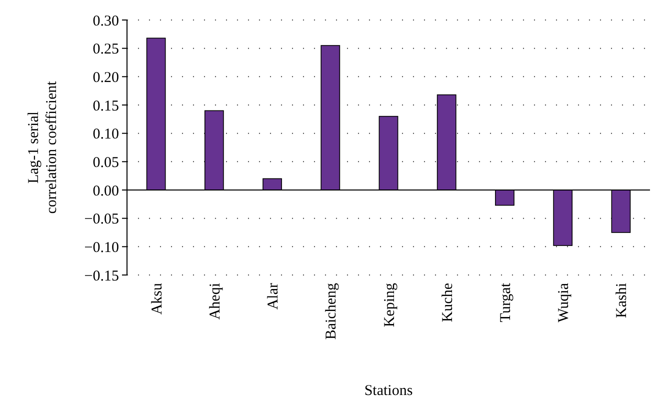 The image size is (652, 407). I want to click on y-tick-label: 0.15, so click(105, 106).